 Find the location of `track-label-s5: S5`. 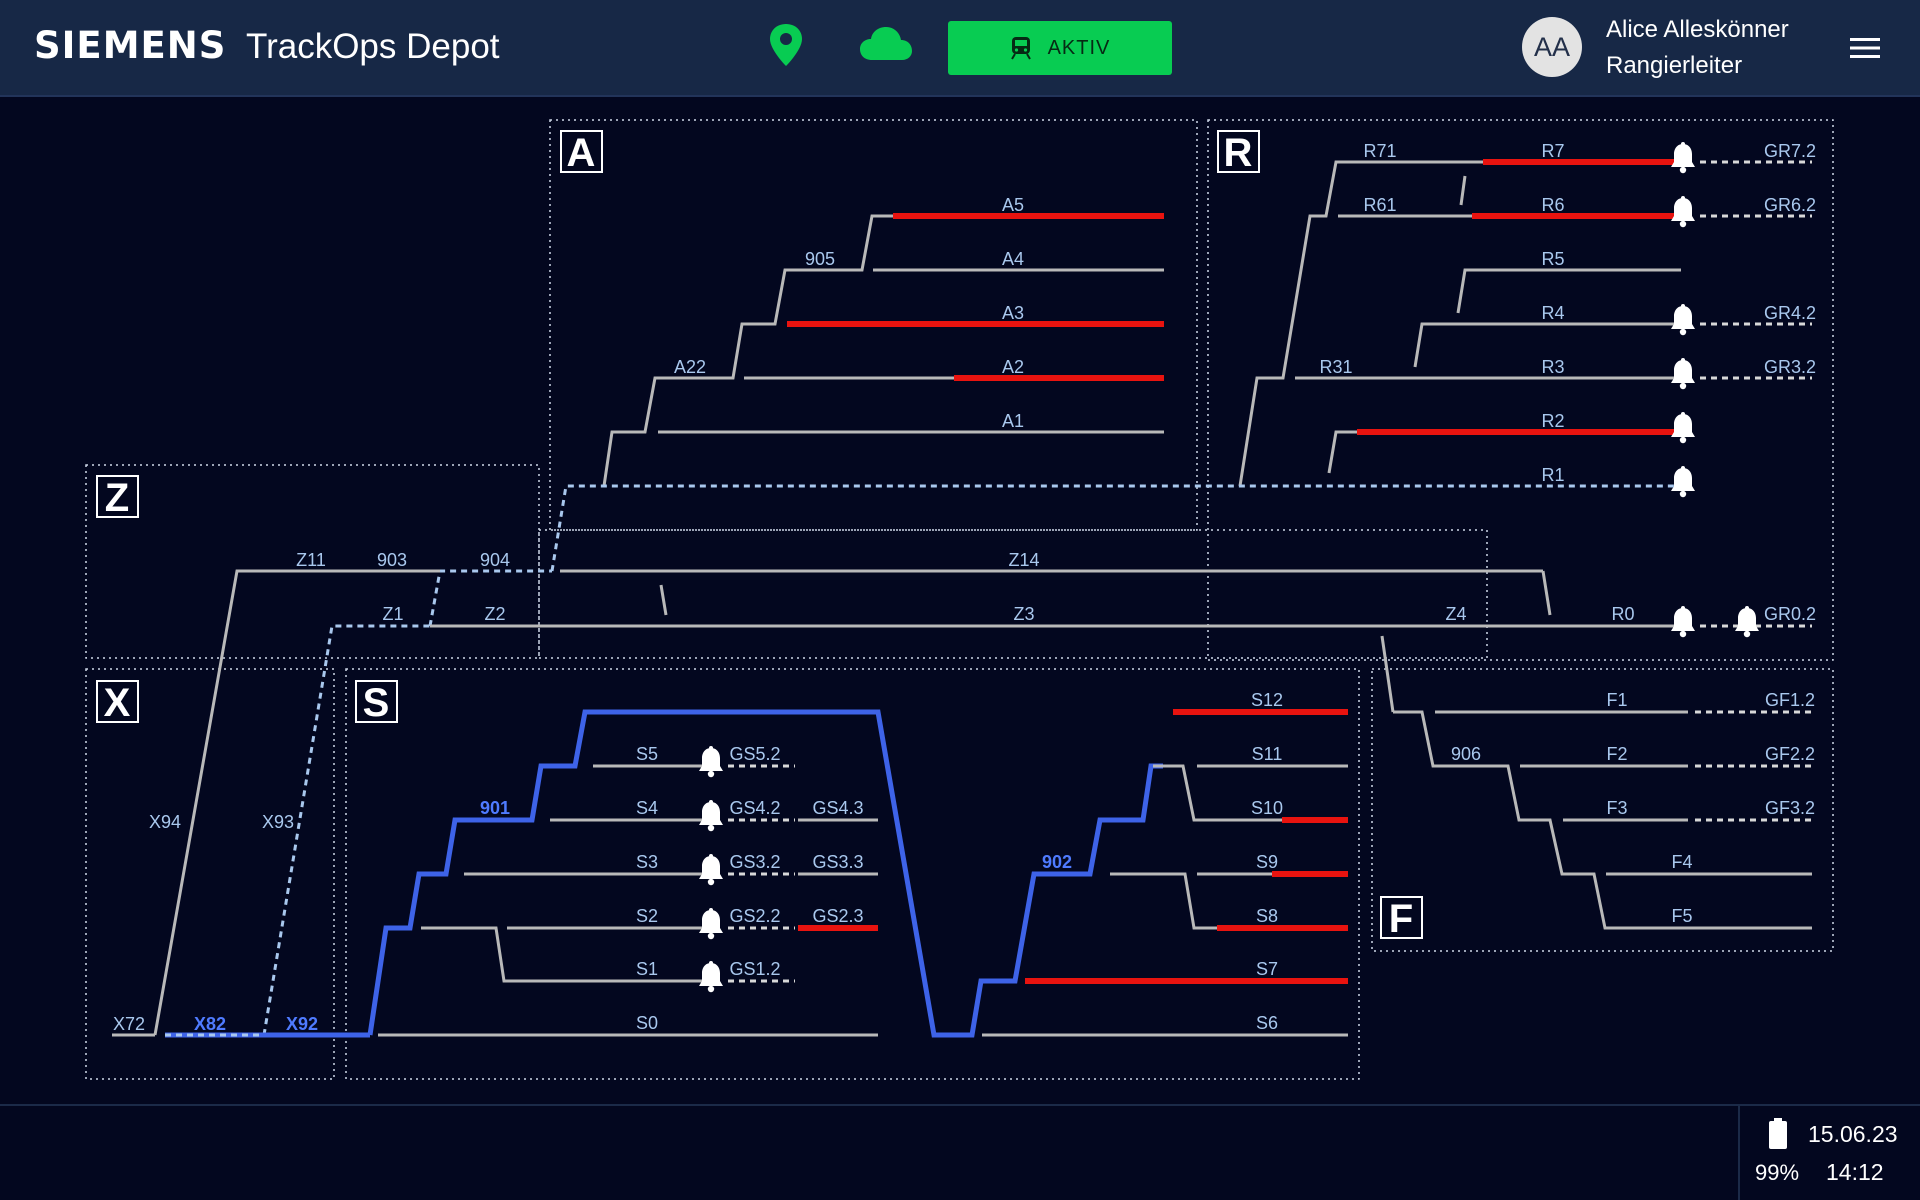

track-label-s5: S5 is located at coordinates (647, 754).